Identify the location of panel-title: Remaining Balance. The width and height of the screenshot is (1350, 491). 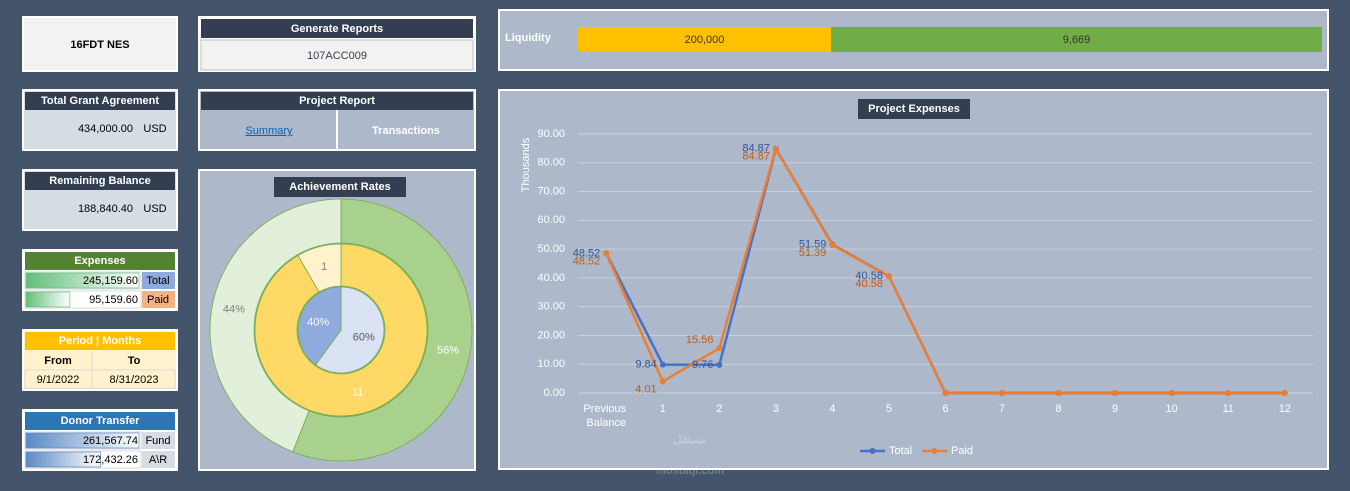
(99, 181).